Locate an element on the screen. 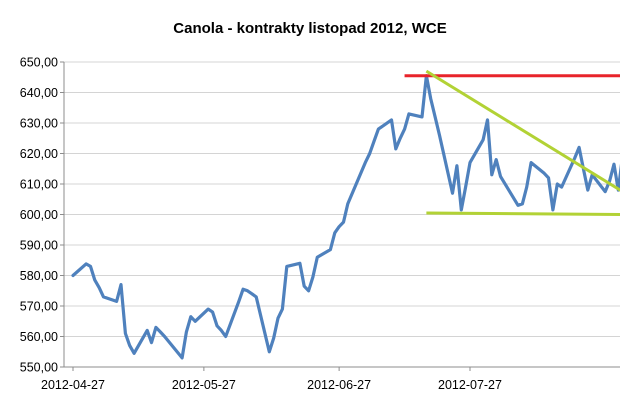 The image size is (620, 413). x-tick-label: 2012-06-27 is located at coordinates (339, 385).